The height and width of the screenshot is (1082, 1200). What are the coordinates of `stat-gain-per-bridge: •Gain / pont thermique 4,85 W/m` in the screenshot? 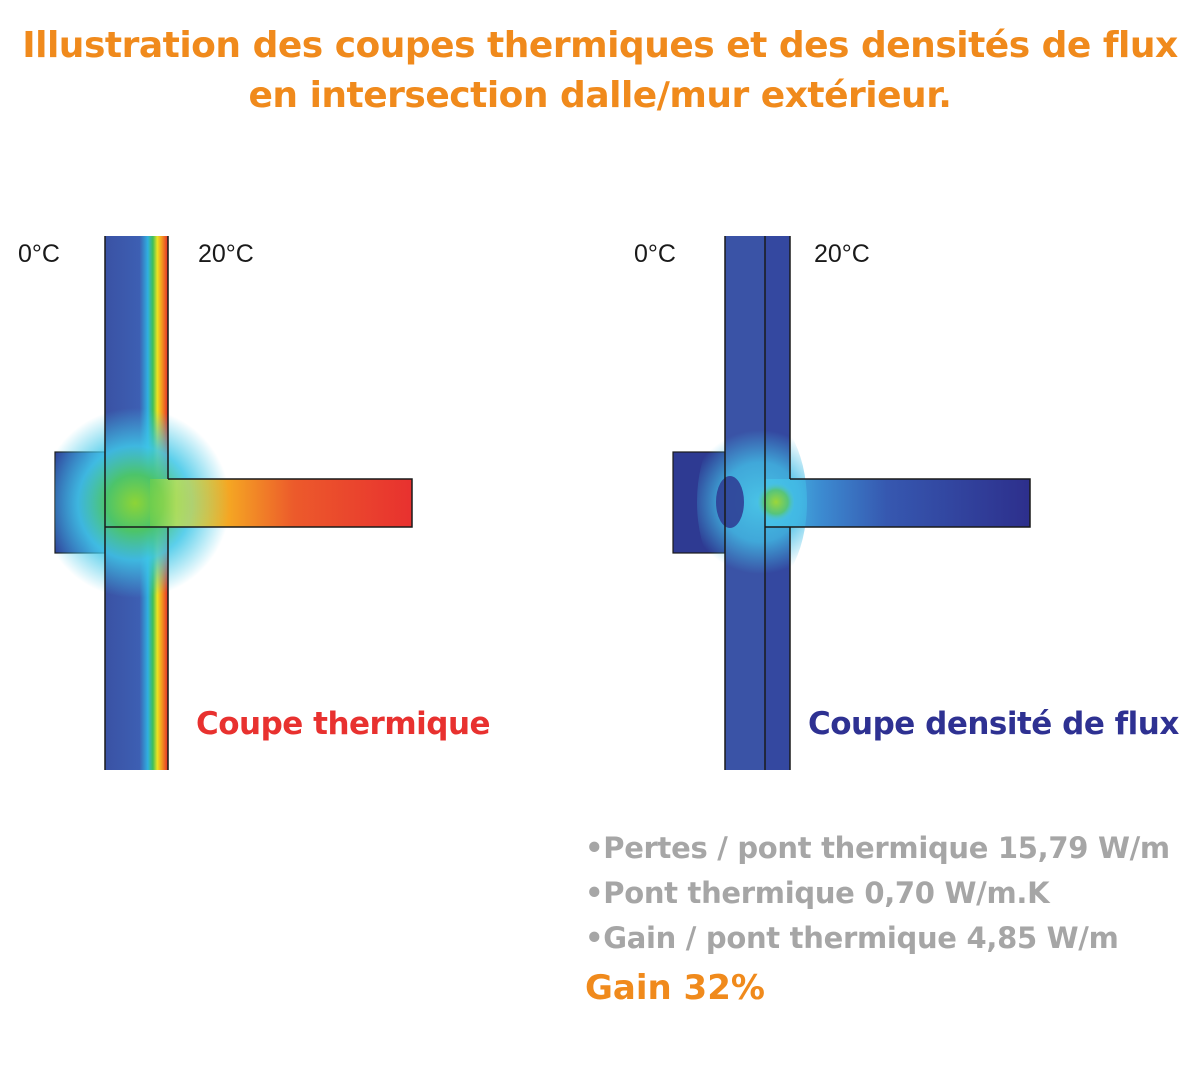 It's located at (852, 938).